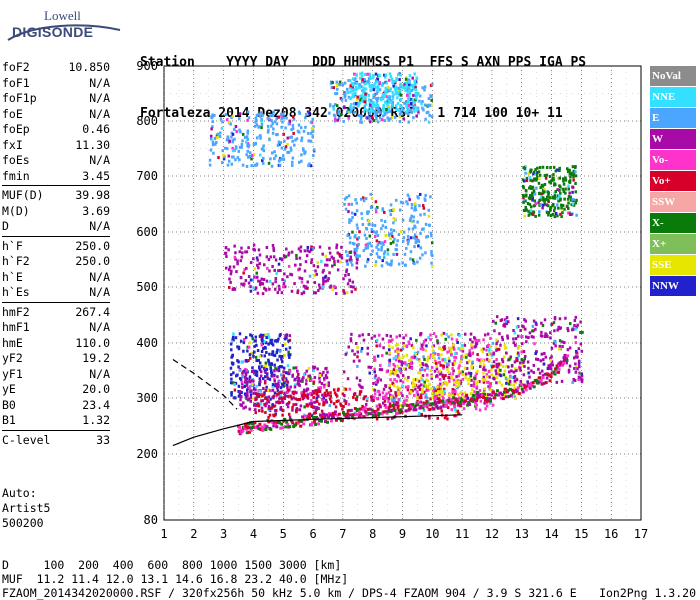  Describe the element at coordinates (9, 420) in the screenshot. I see `param-name: B1` at that location.